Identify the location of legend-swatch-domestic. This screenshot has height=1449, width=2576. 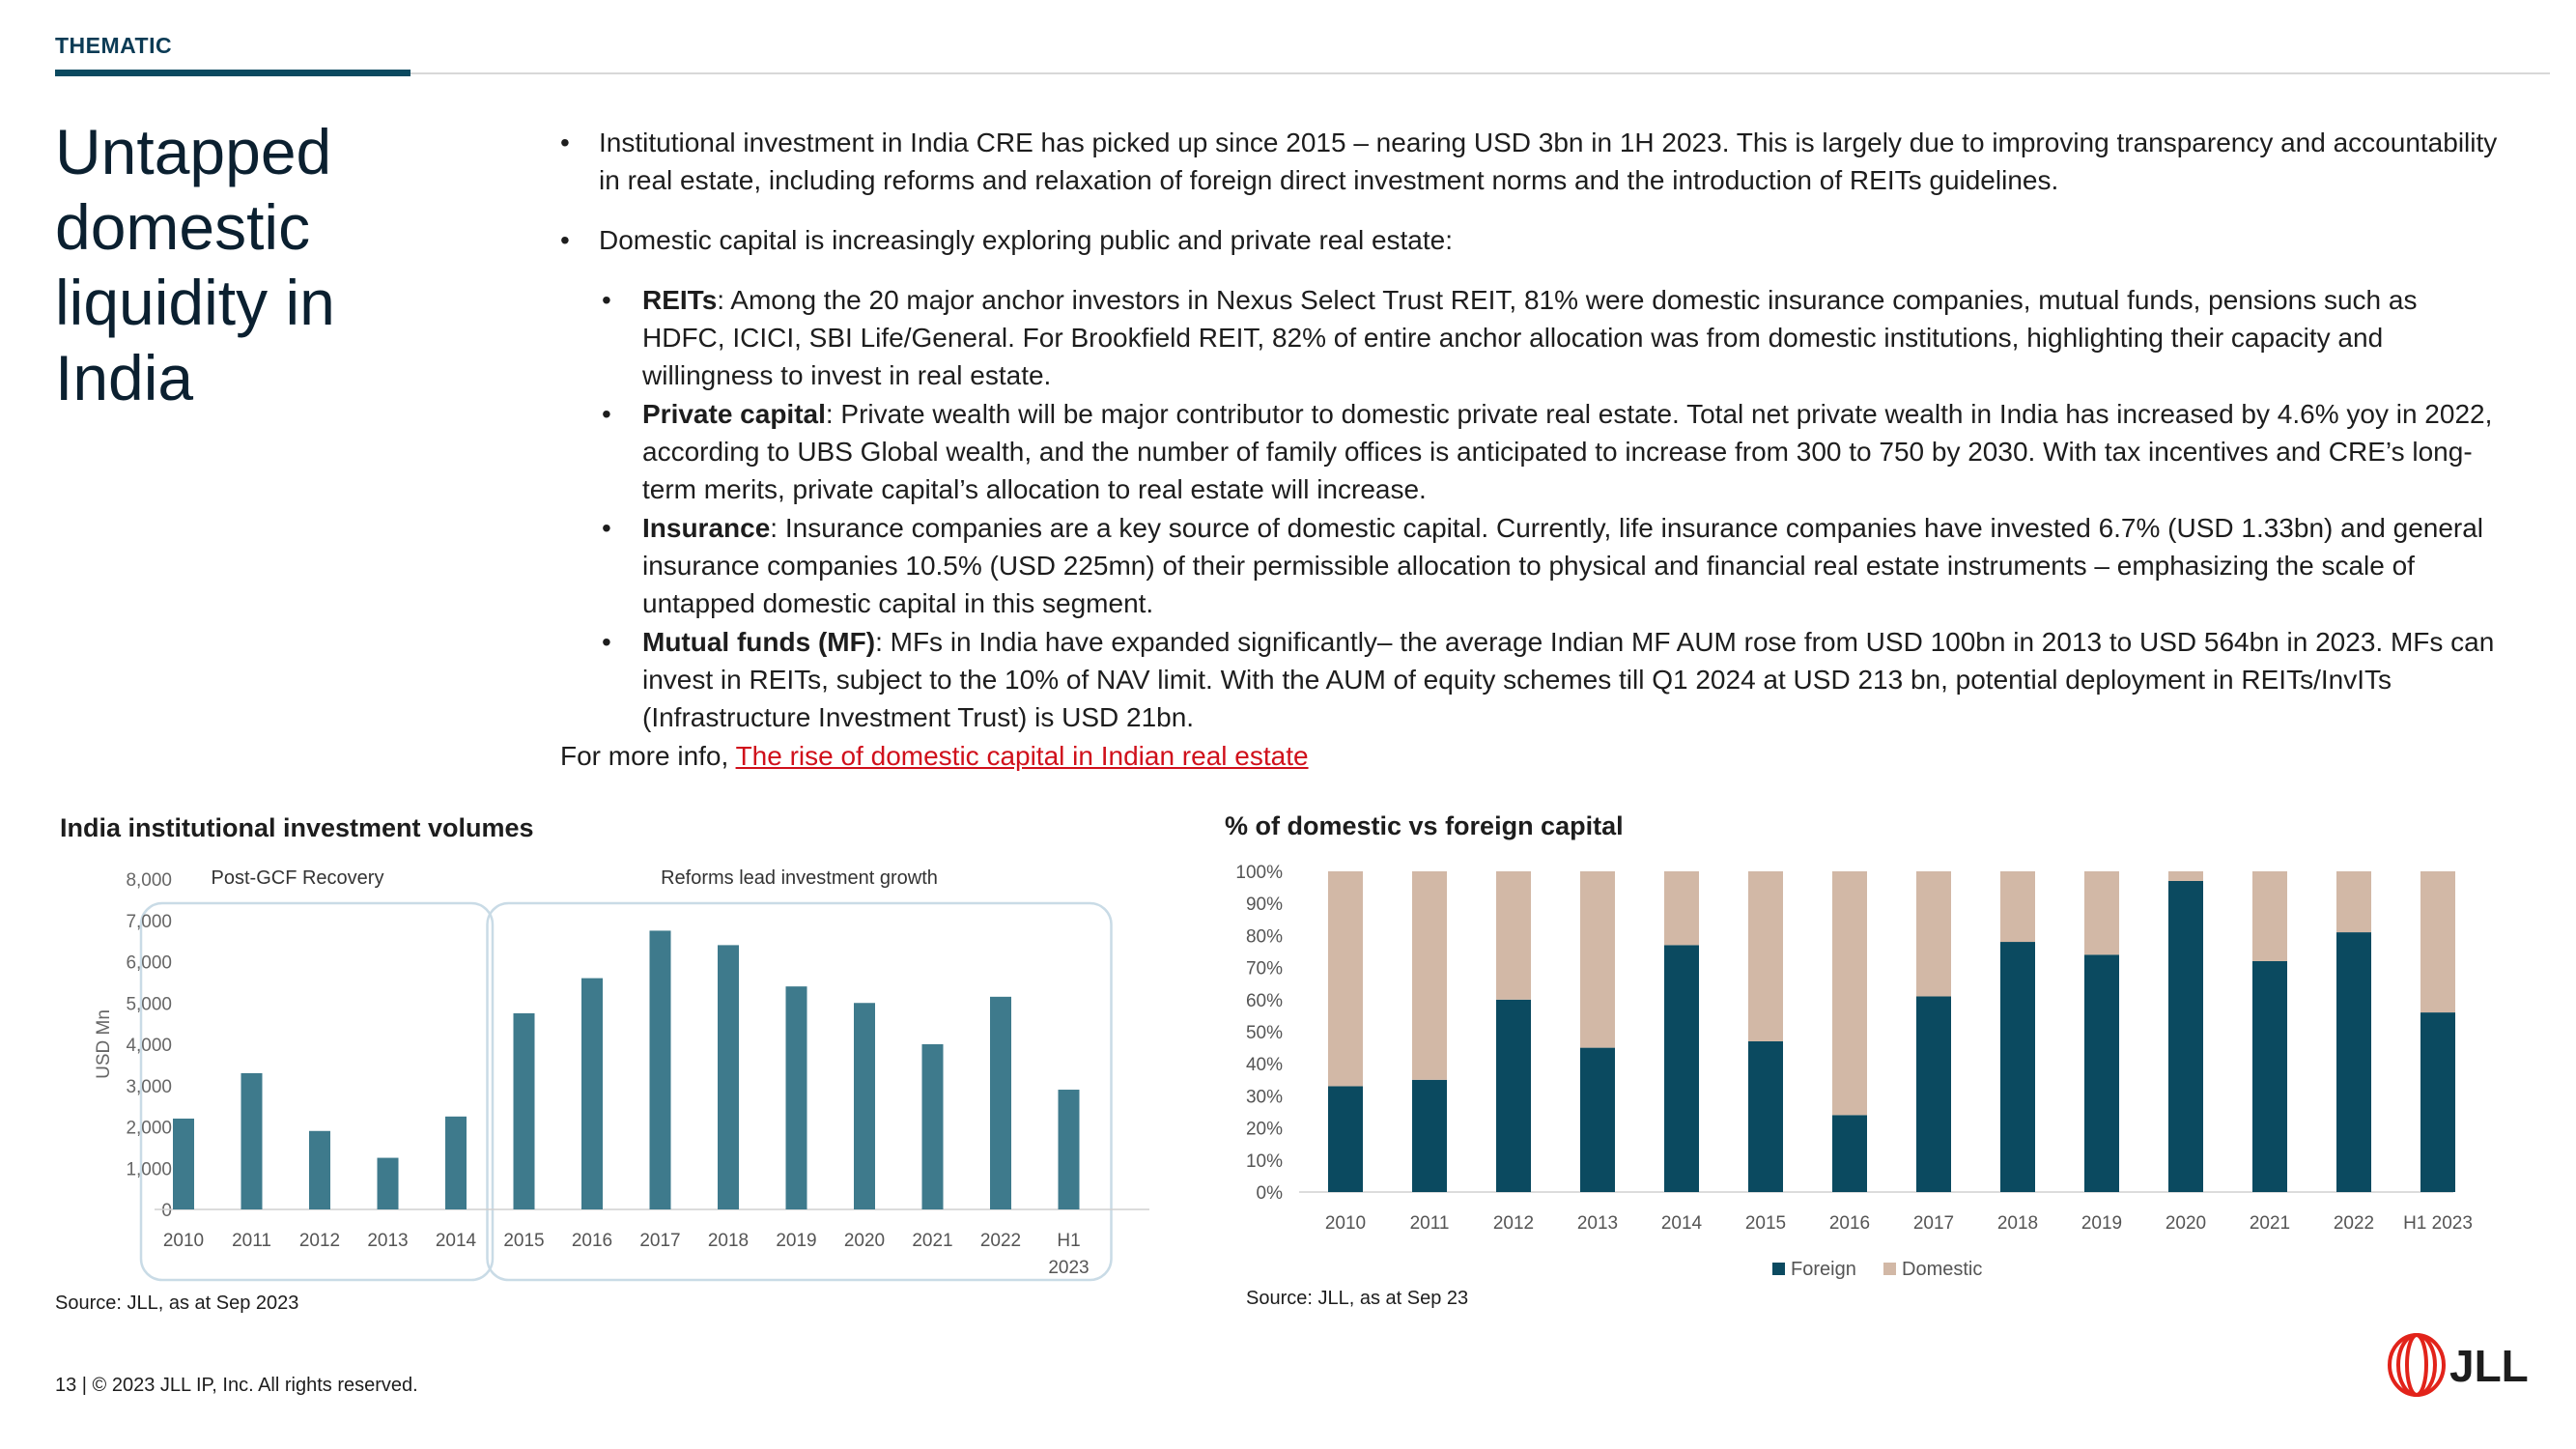
(1889, 1269).